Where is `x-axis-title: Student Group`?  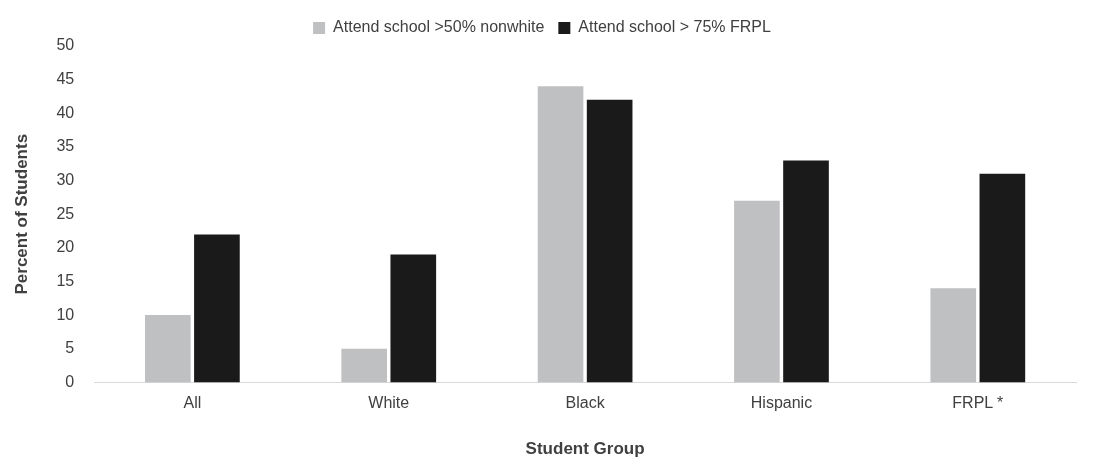
x-axis-title: Student Group is located at coordinates (585, 449).